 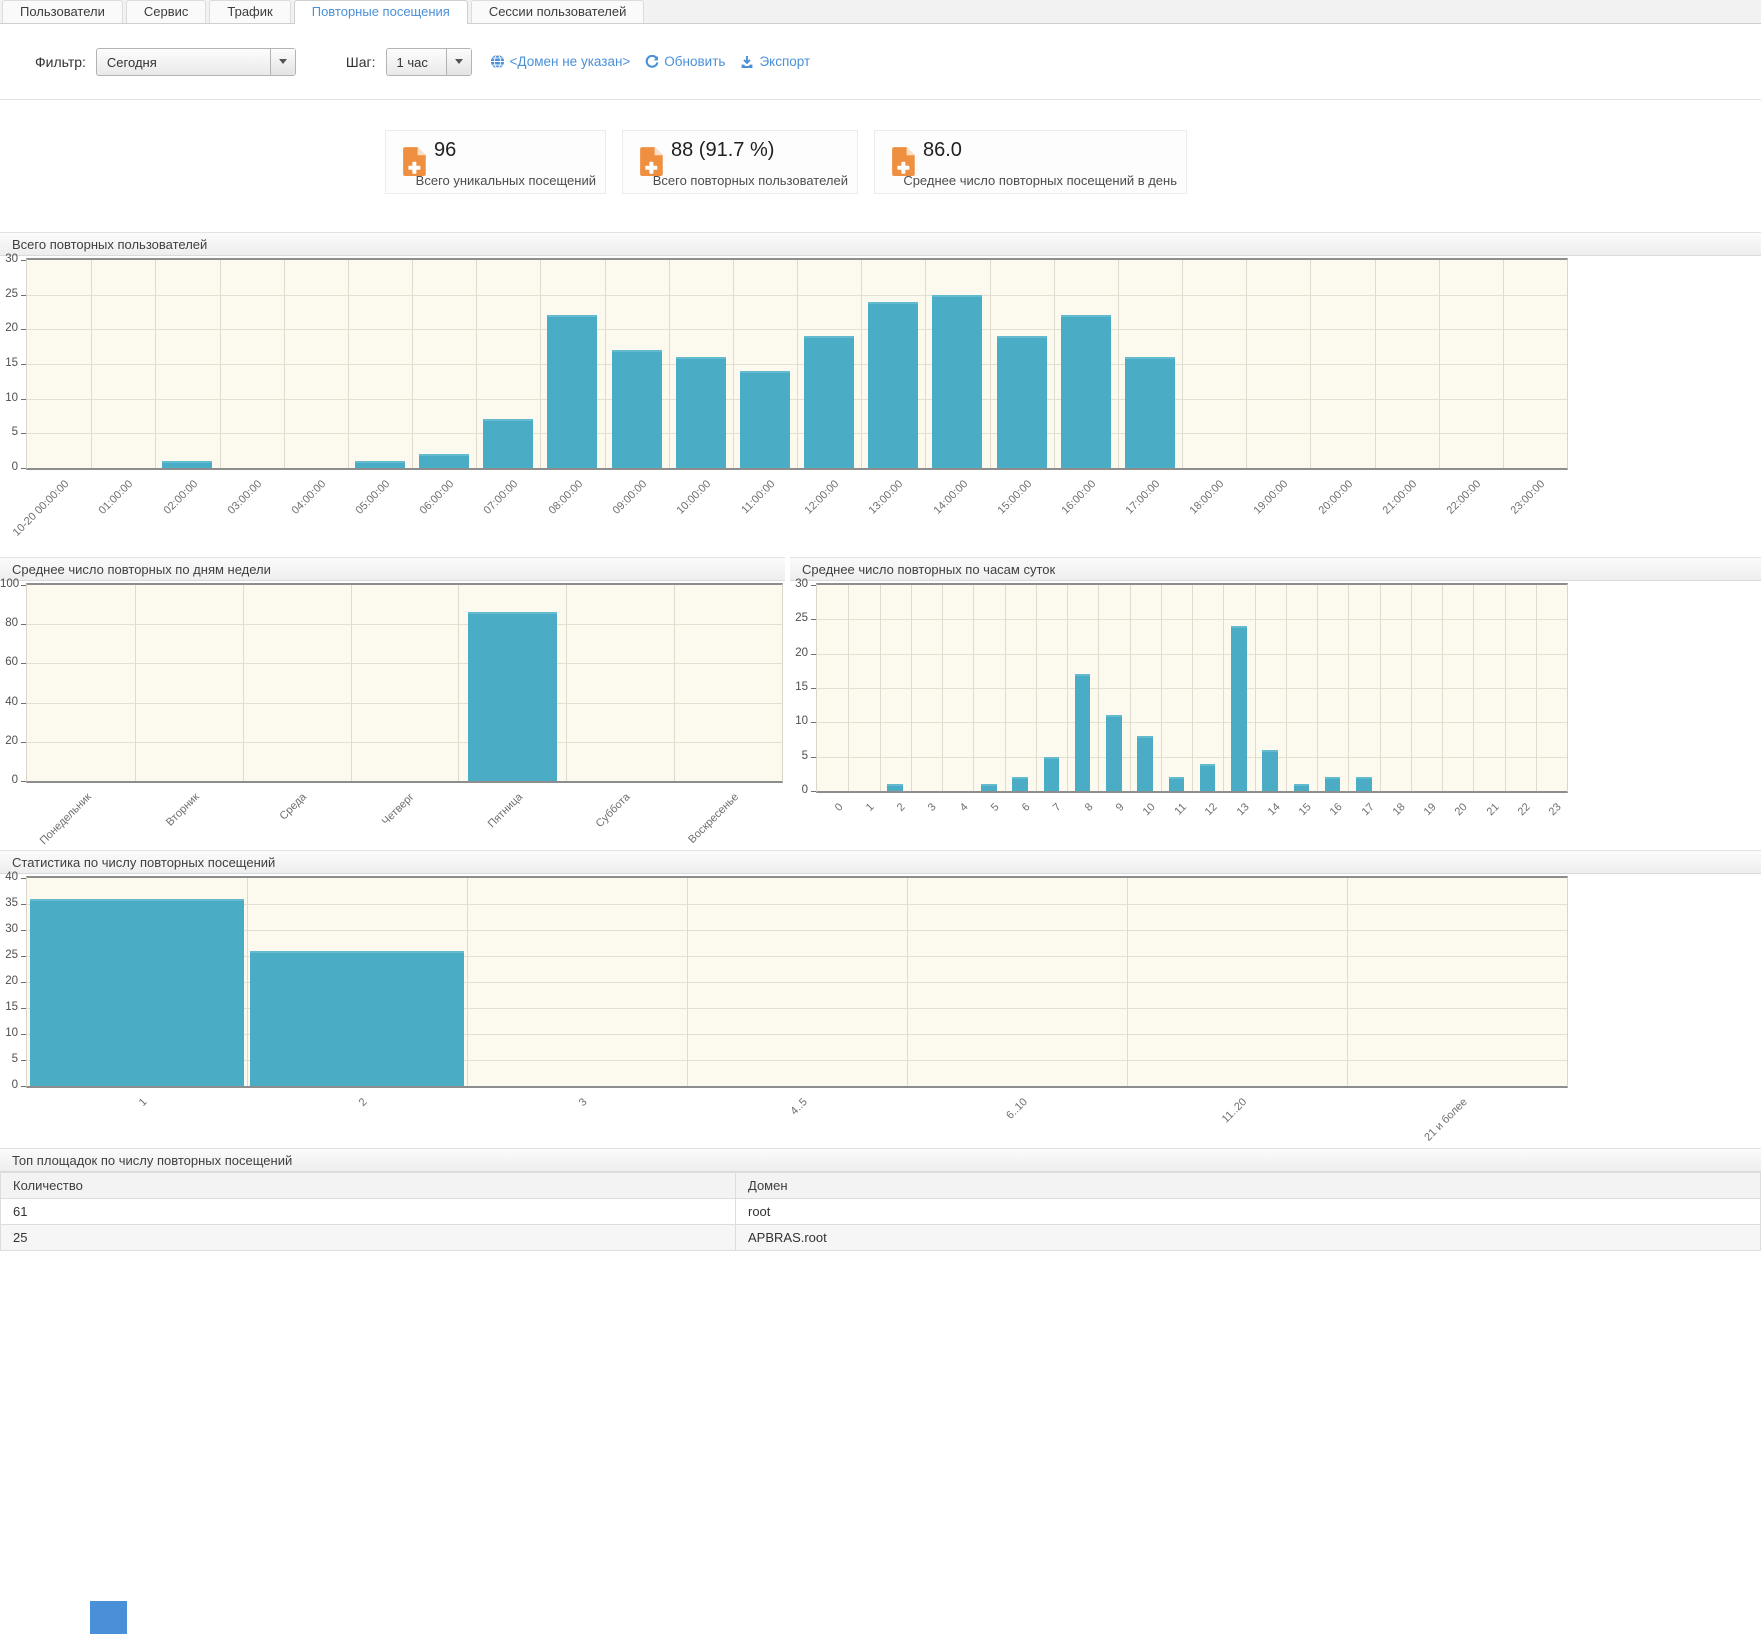 What do you see at coordinates (166, 11) in the screenshot?
I see `tab-service: Сервис` at bounding box center [166, 11].